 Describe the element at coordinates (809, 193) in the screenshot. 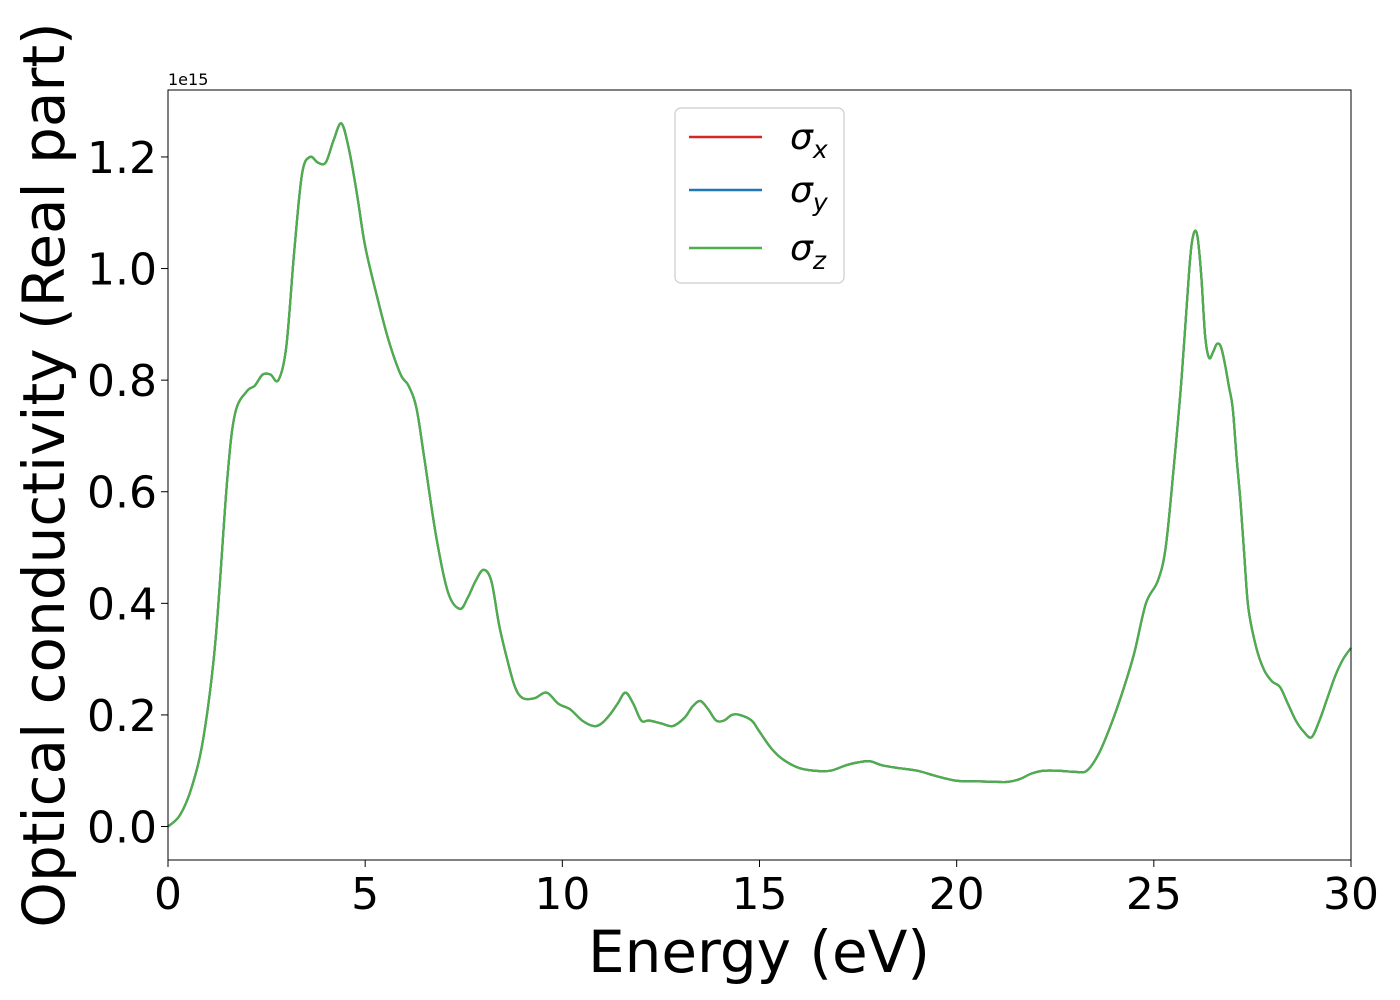

I see `legend-label-y: σy` at that location.